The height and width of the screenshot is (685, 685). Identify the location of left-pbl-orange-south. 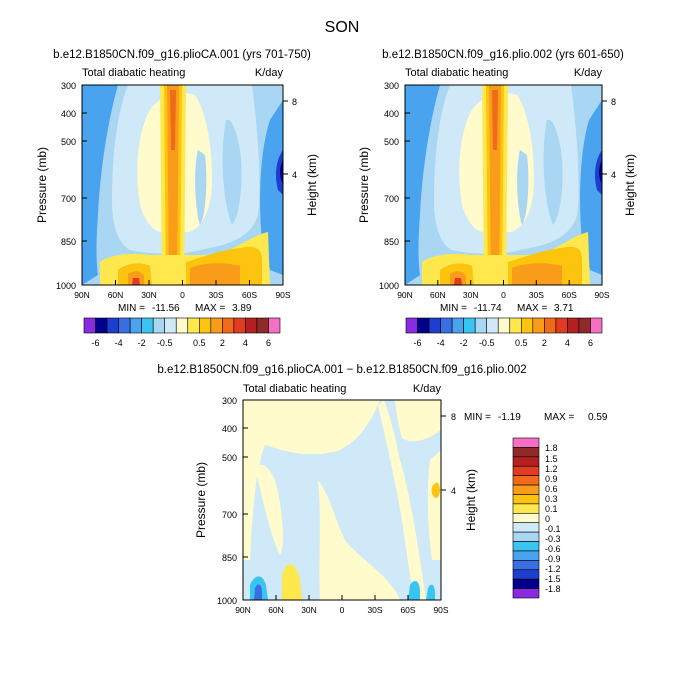
(215, 274).